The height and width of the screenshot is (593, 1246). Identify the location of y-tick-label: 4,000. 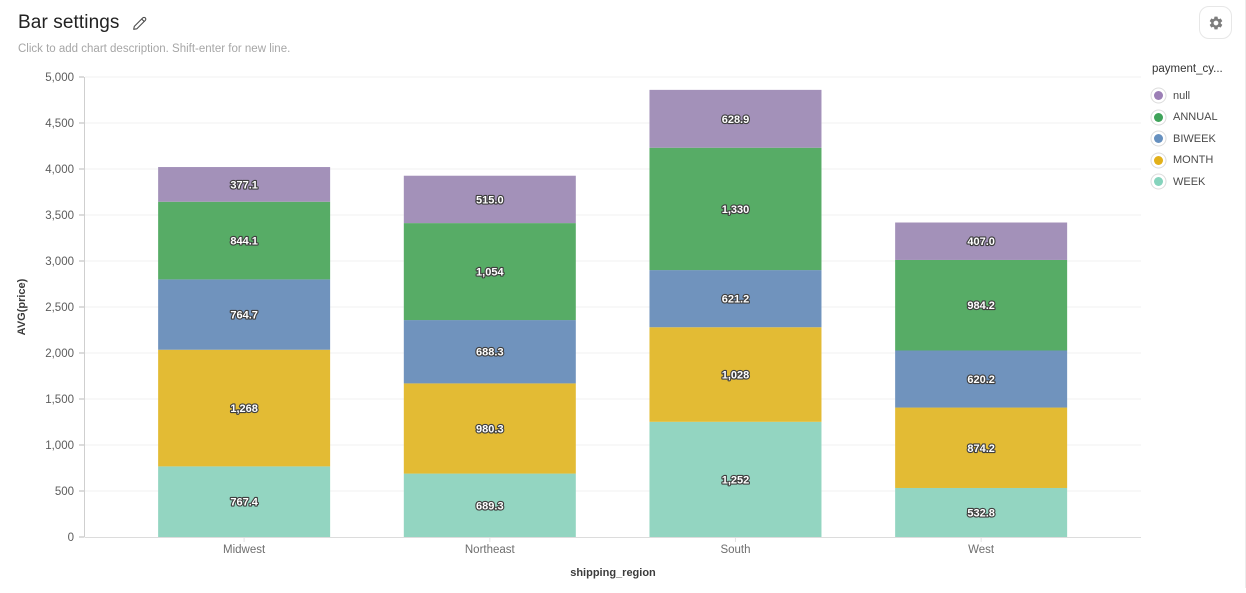
(59, 170).